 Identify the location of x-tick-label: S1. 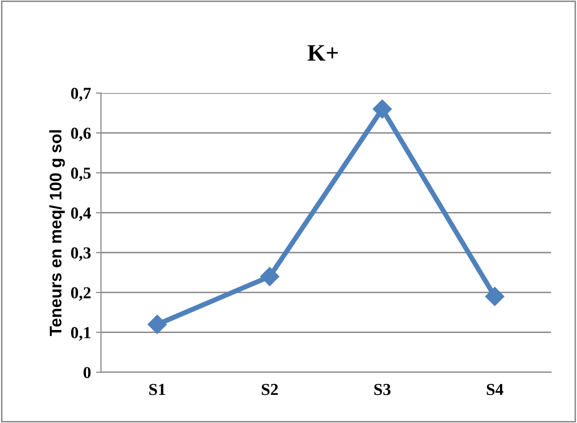
(157, 390).